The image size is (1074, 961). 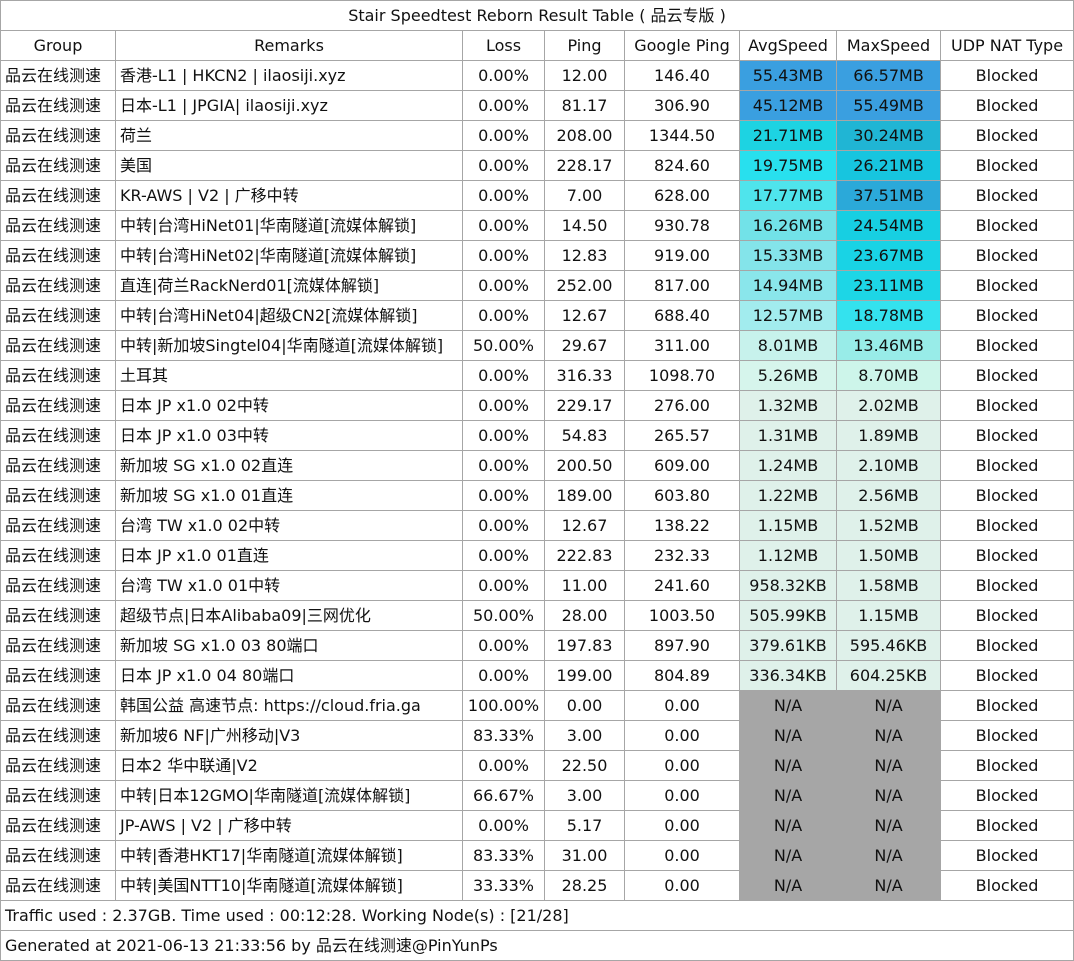 What do you see at coordinates (289, 345) in the screenshot?
I see `cell-remarks: 中转|新加坡Singtel04|华南隧道[流媒体解锁]` at bounding box center [289, 345].